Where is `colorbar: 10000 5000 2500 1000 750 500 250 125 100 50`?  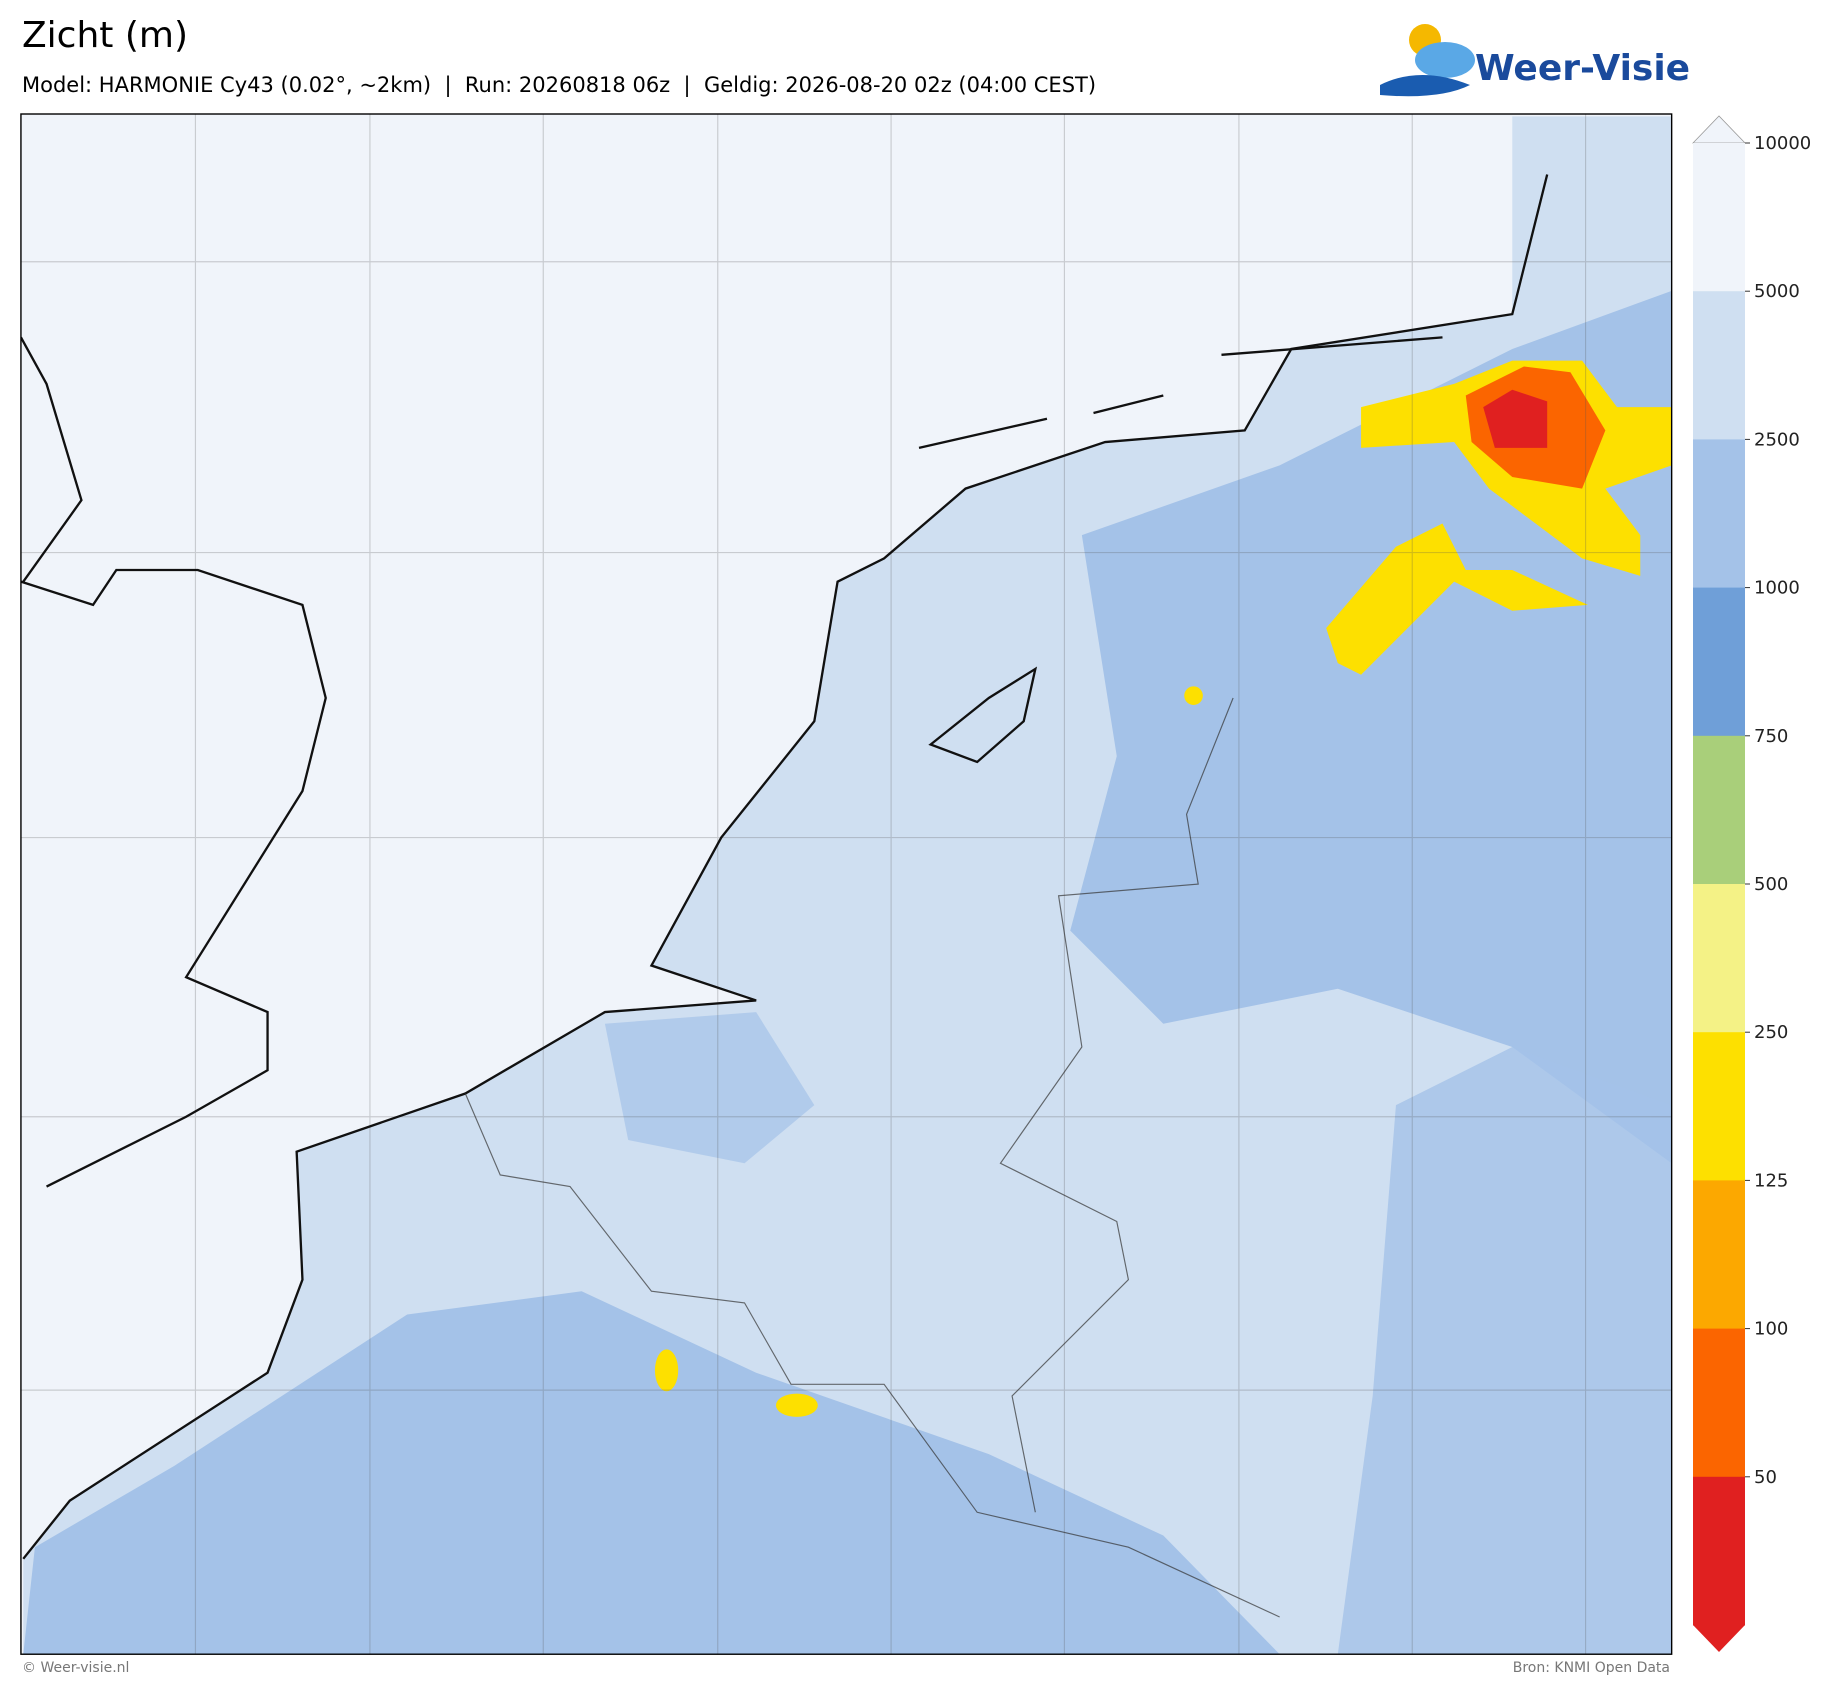
colorbar: 10000 5000 2500 1000 750 500 250 125 100 50 is located at coordinates (1751, 883).